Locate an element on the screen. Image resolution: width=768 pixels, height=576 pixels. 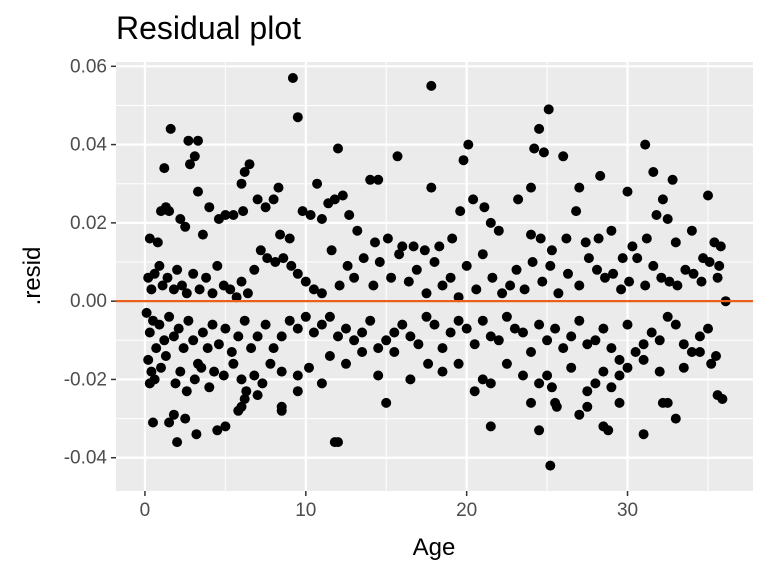
y-axis-ticks: -0.04 -0.02 0.00 0.02 0.04 0.06 is located at coordinates (90, 262).